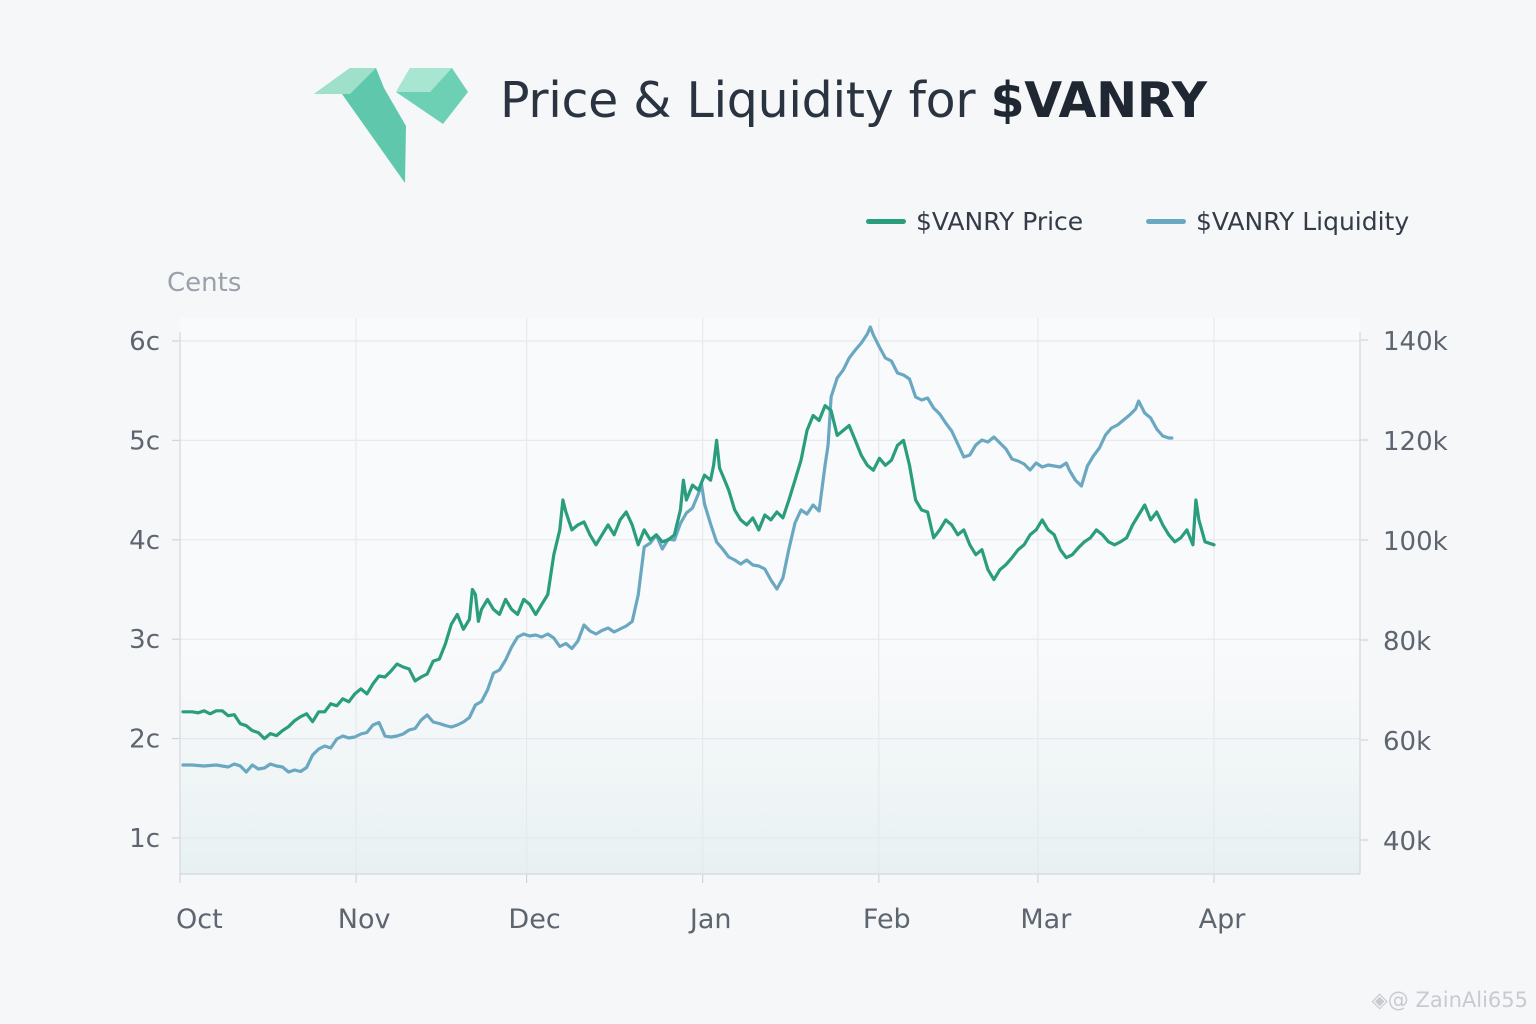 The height and width of the screenshot is (1024, 1536). I want to click on x-tick-label: Nov, so click(364, 919).